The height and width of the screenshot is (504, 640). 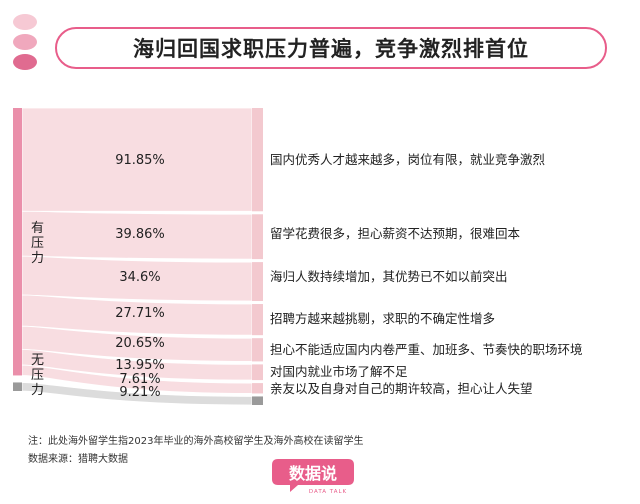 I want to click on reason-label: 海归人数持续增加，其优势已不如以前突出, so click(x=389, y=276).